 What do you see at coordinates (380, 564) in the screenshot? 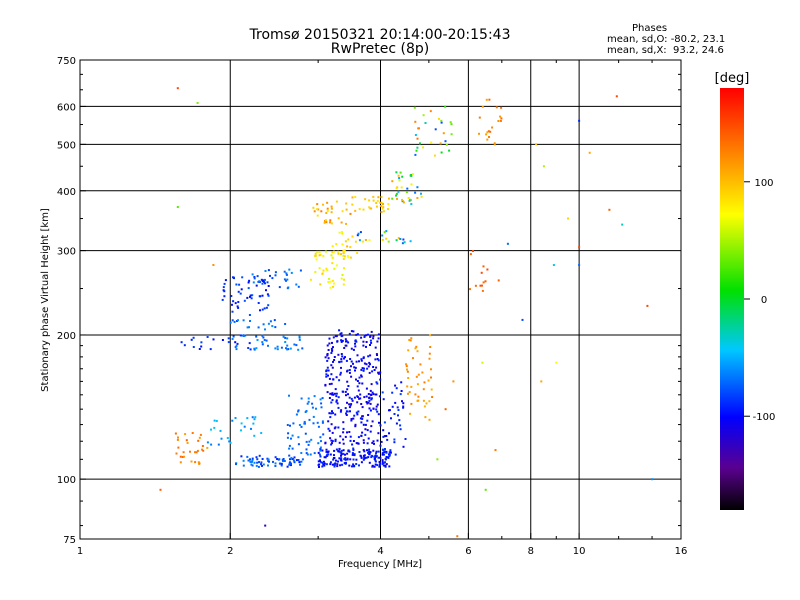
I see `x-axis-title: Frequency [MHz]` at bounding box center [380, 564].